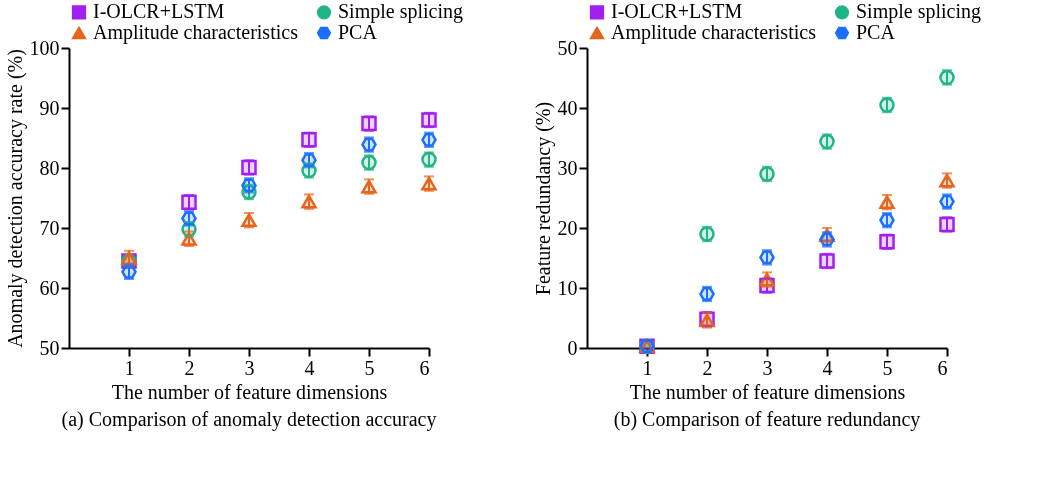 The image size is (1038, 477). I want to click on y-tick-label: 40, so click(567, 107).